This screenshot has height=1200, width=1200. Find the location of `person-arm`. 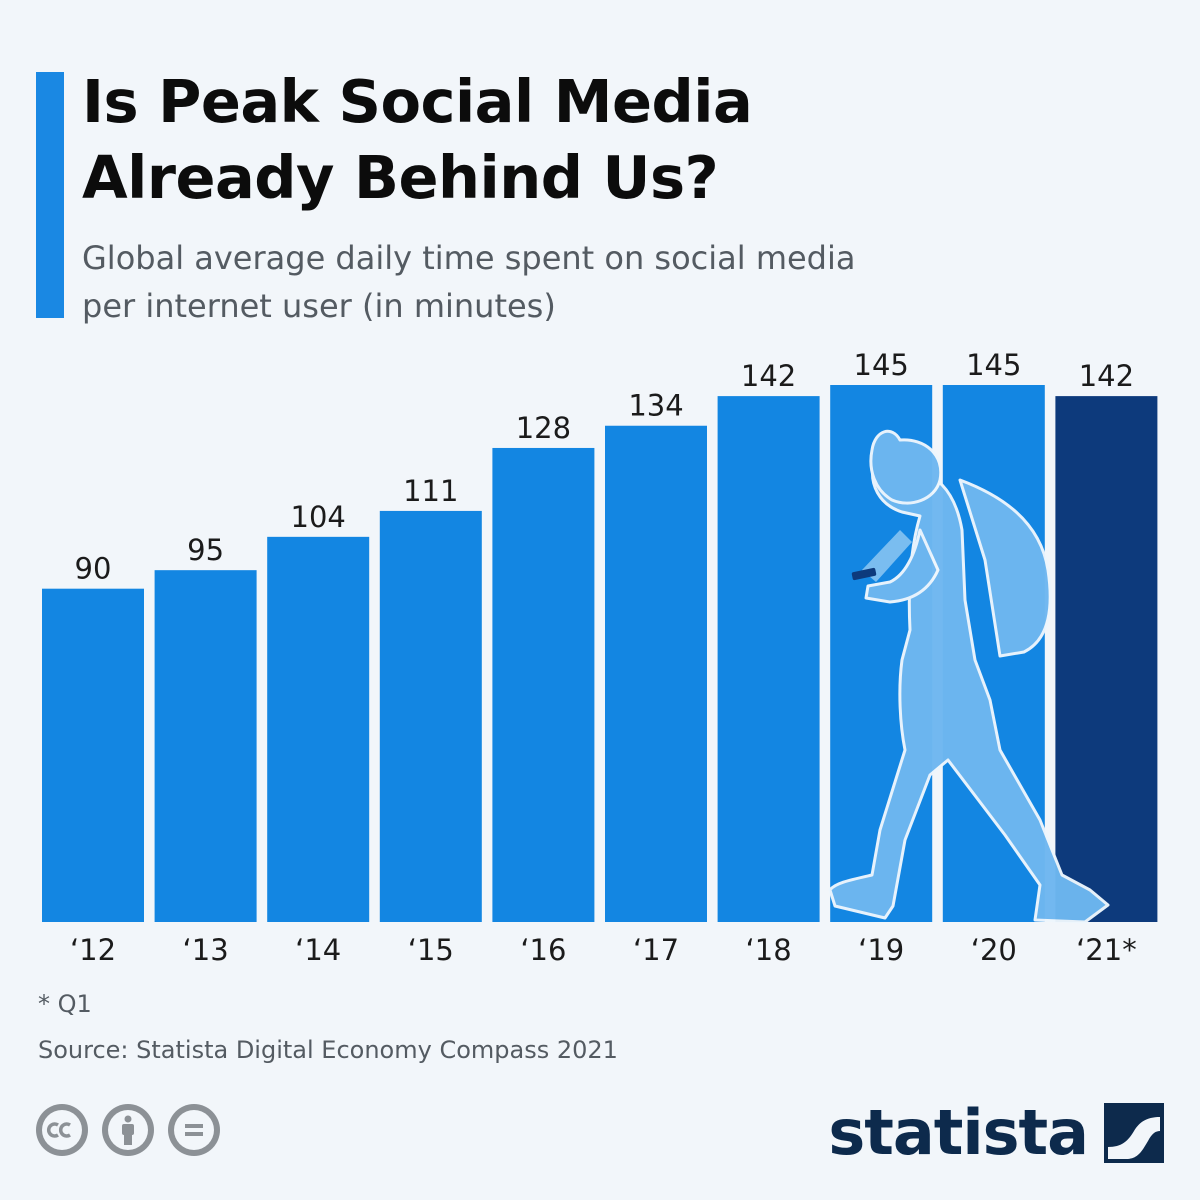

person-arm is located at coordinates (902, 566).